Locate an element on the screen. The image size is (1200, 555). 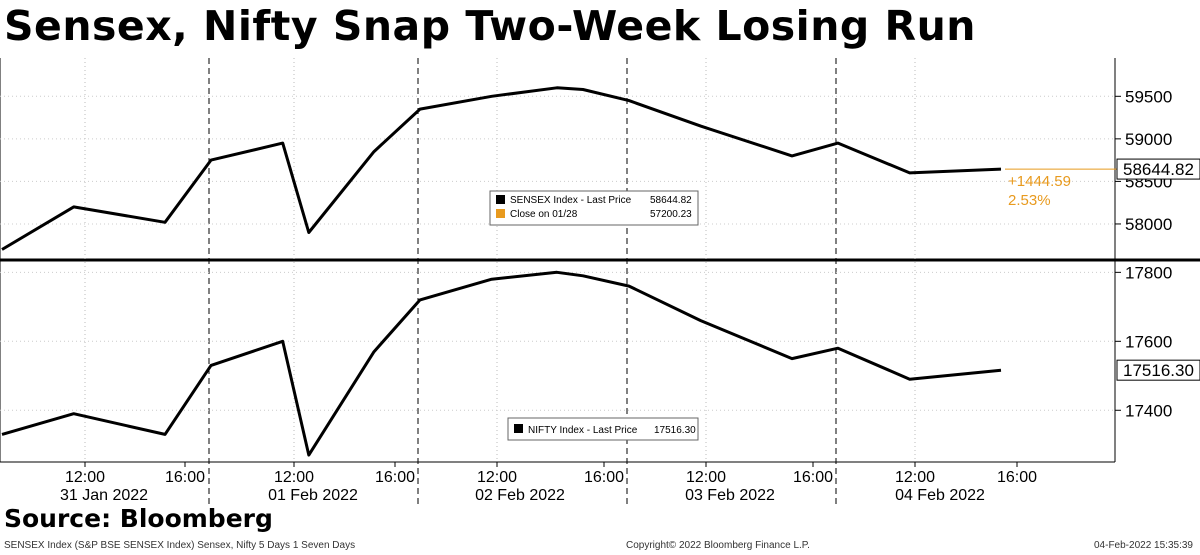
legend-value: 17516.30 is located at coordinates (675, 430).